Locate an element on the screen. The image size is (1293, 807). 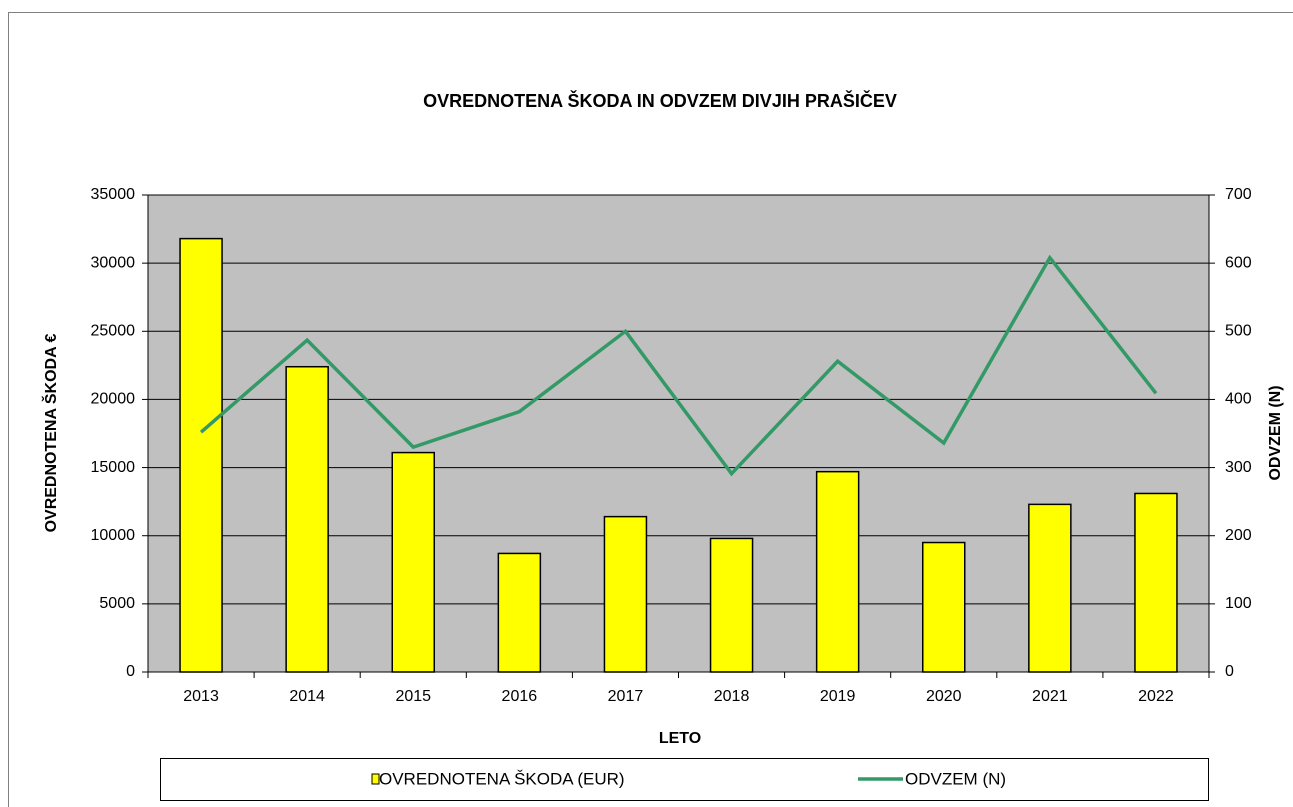
y-tick-label: 25000 is located at coordinates (113, 331).